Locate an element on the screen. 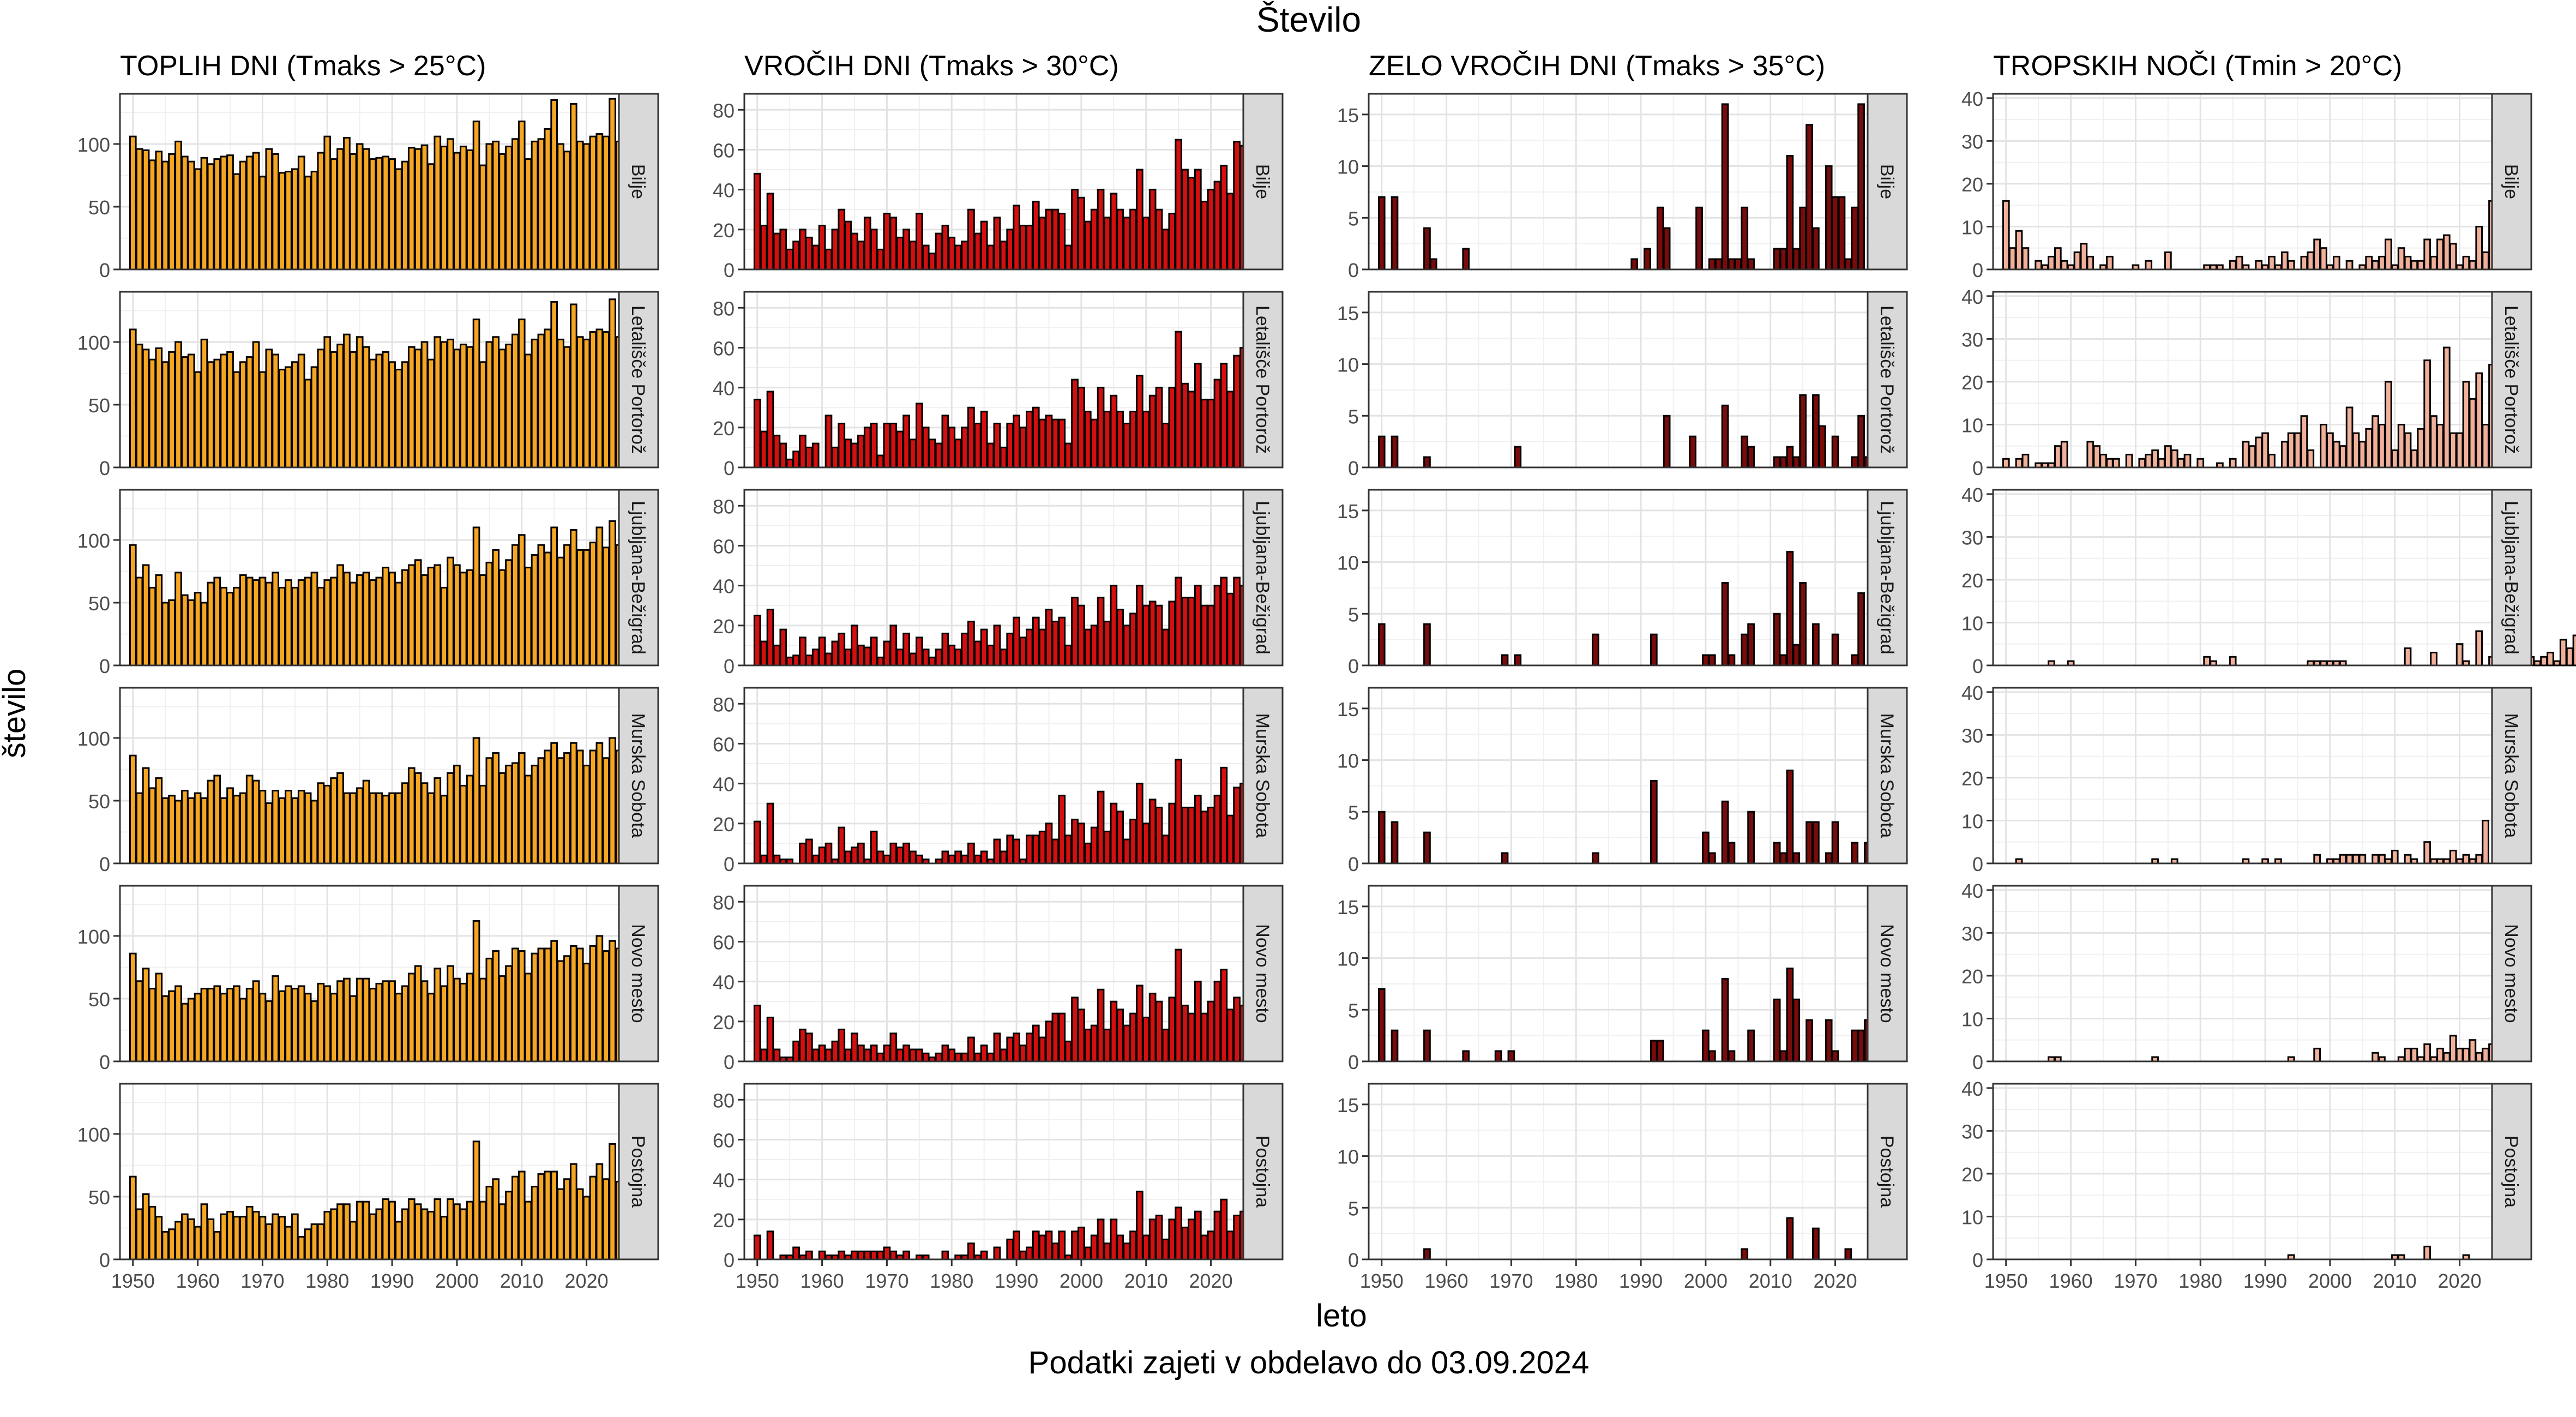 This screenshot has width=2576, height=1417. facet-0-0: 0 50 100 Bilje is located at coordinates (368, 187).